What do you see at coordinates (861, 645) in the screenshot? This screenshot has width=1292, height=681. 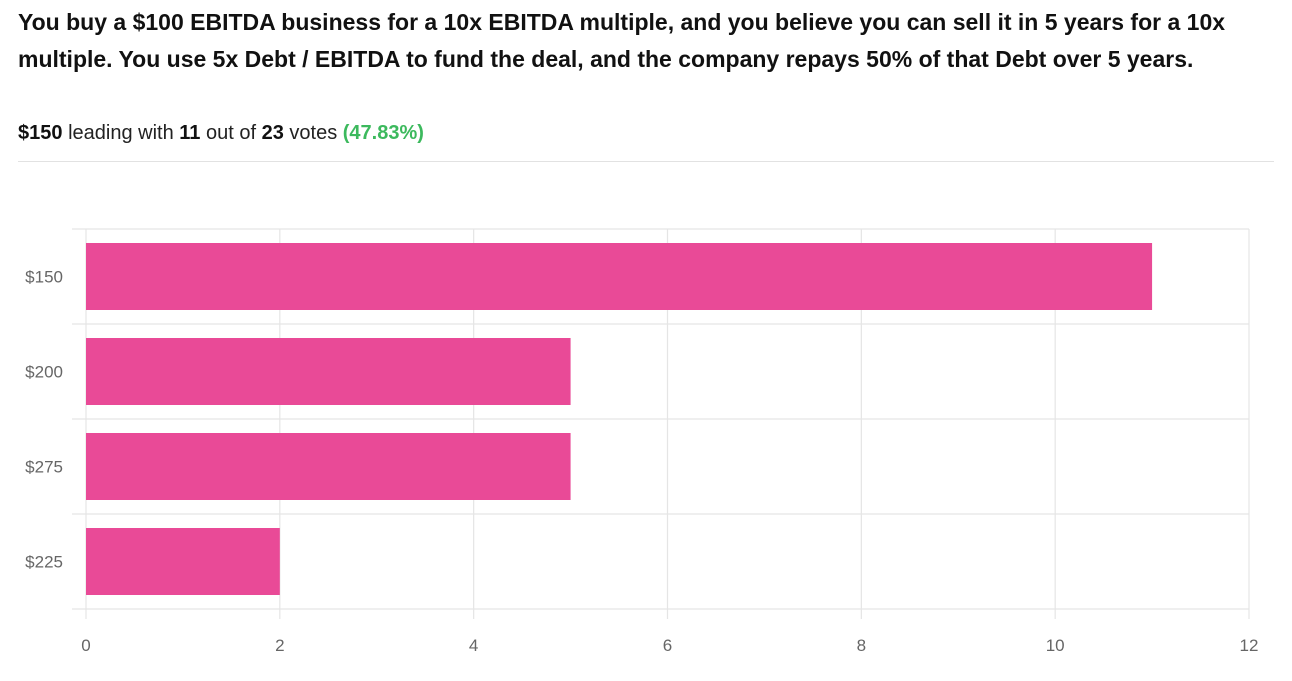 I see `x-tick-label: 8` at bounding box center [861, 645].